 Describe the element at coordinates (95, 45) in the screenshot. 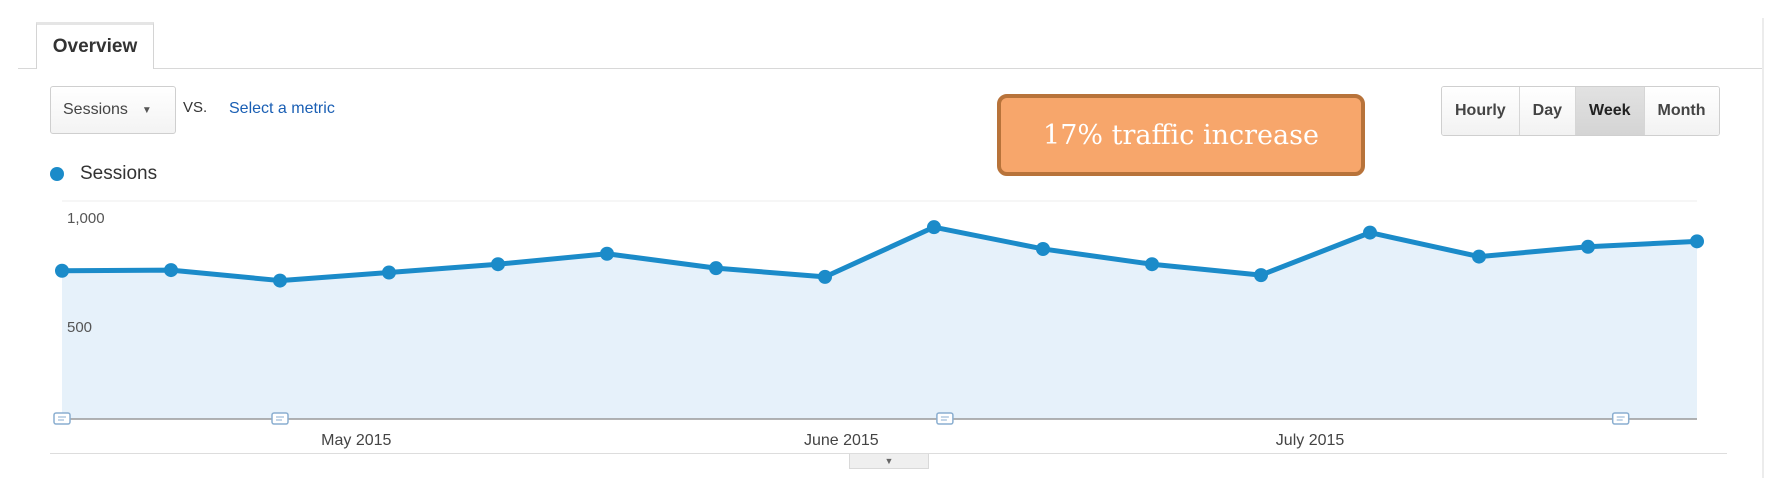

I see `tab-overview: Overview` at that location.